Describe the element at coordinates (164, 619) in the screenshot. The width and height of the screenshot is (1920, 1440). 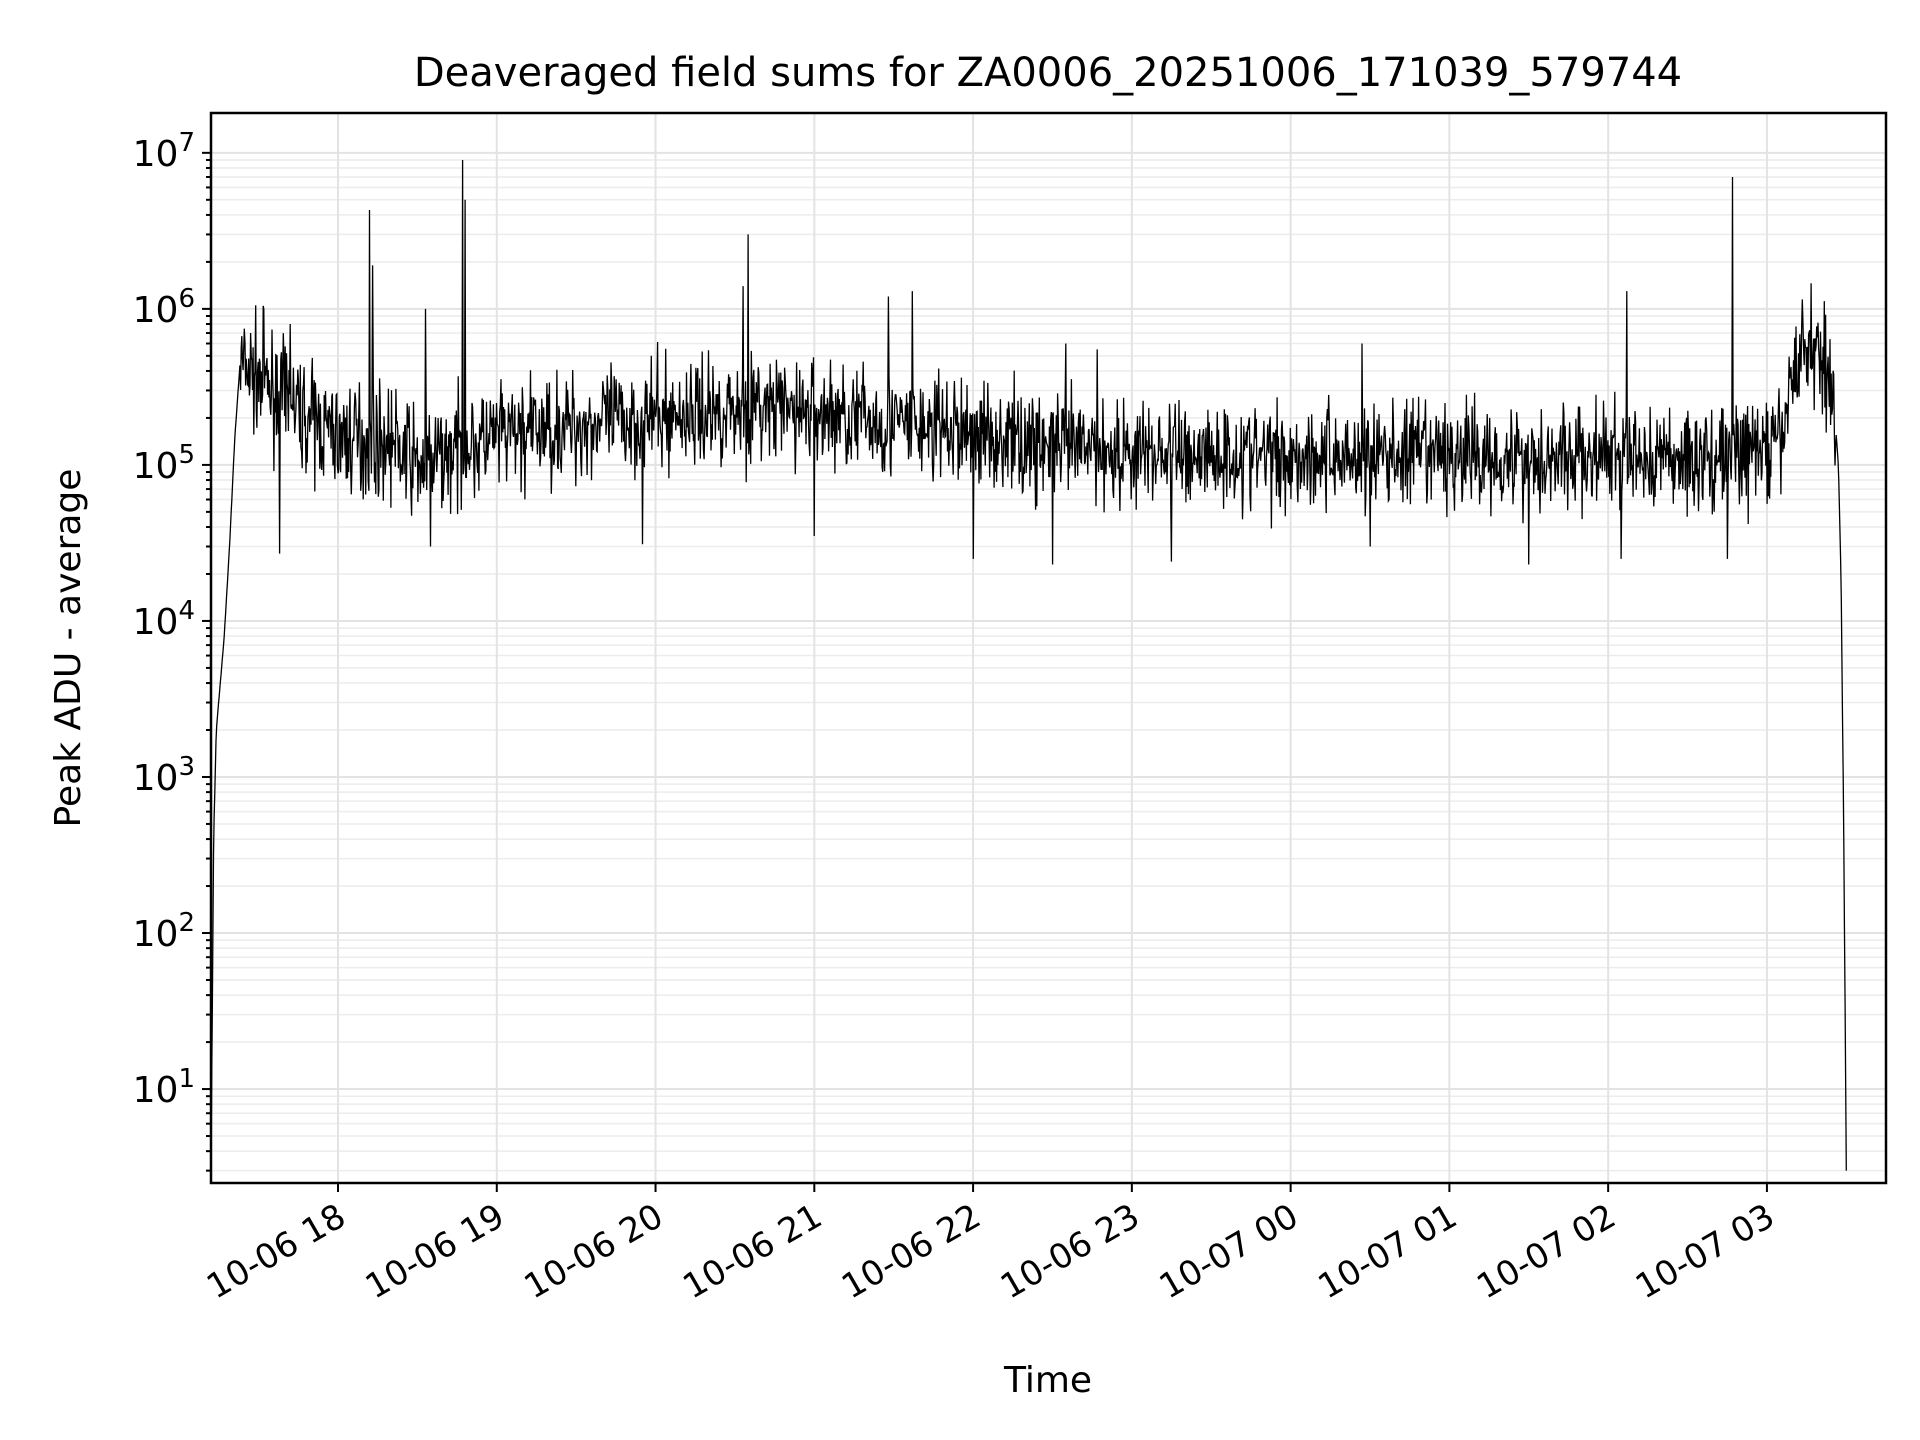
I see `y-tick-label: 10⁴` at that location.